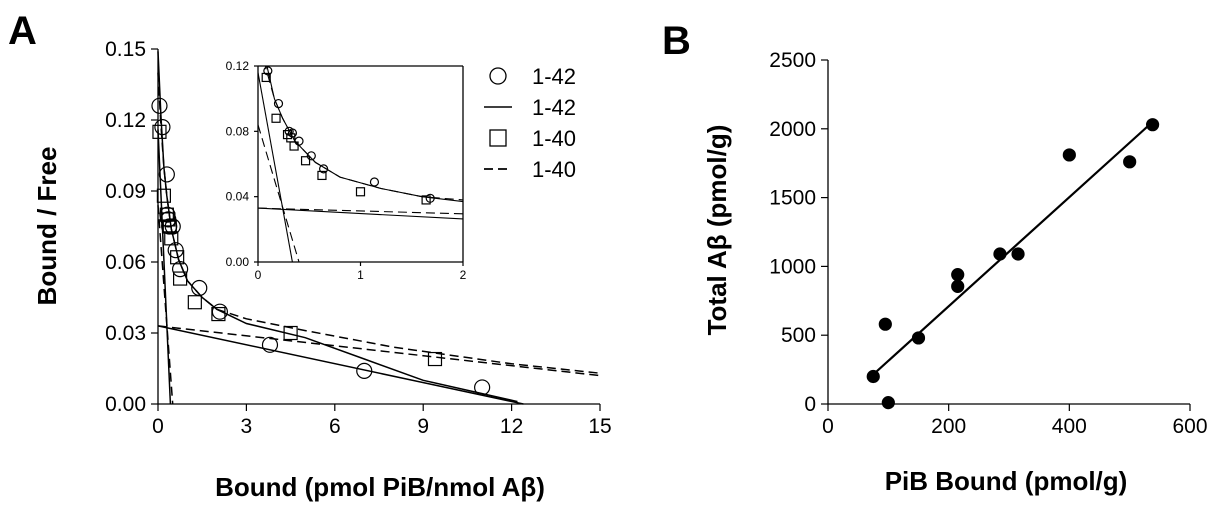 The height and width of the screenshot is (512, 1222). I want to click on panel-a-x-tick-label: 15, so click(599, 426).